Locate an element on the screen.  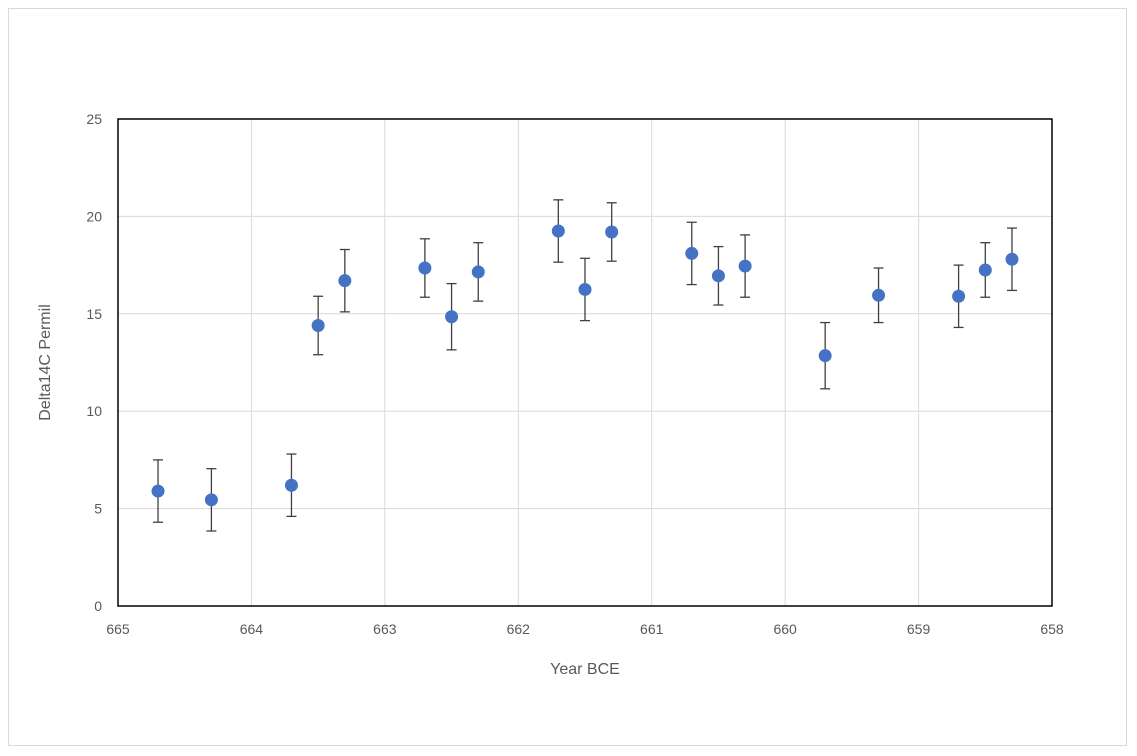
y-tick-label: 20 is located at coordinates (94, 216).